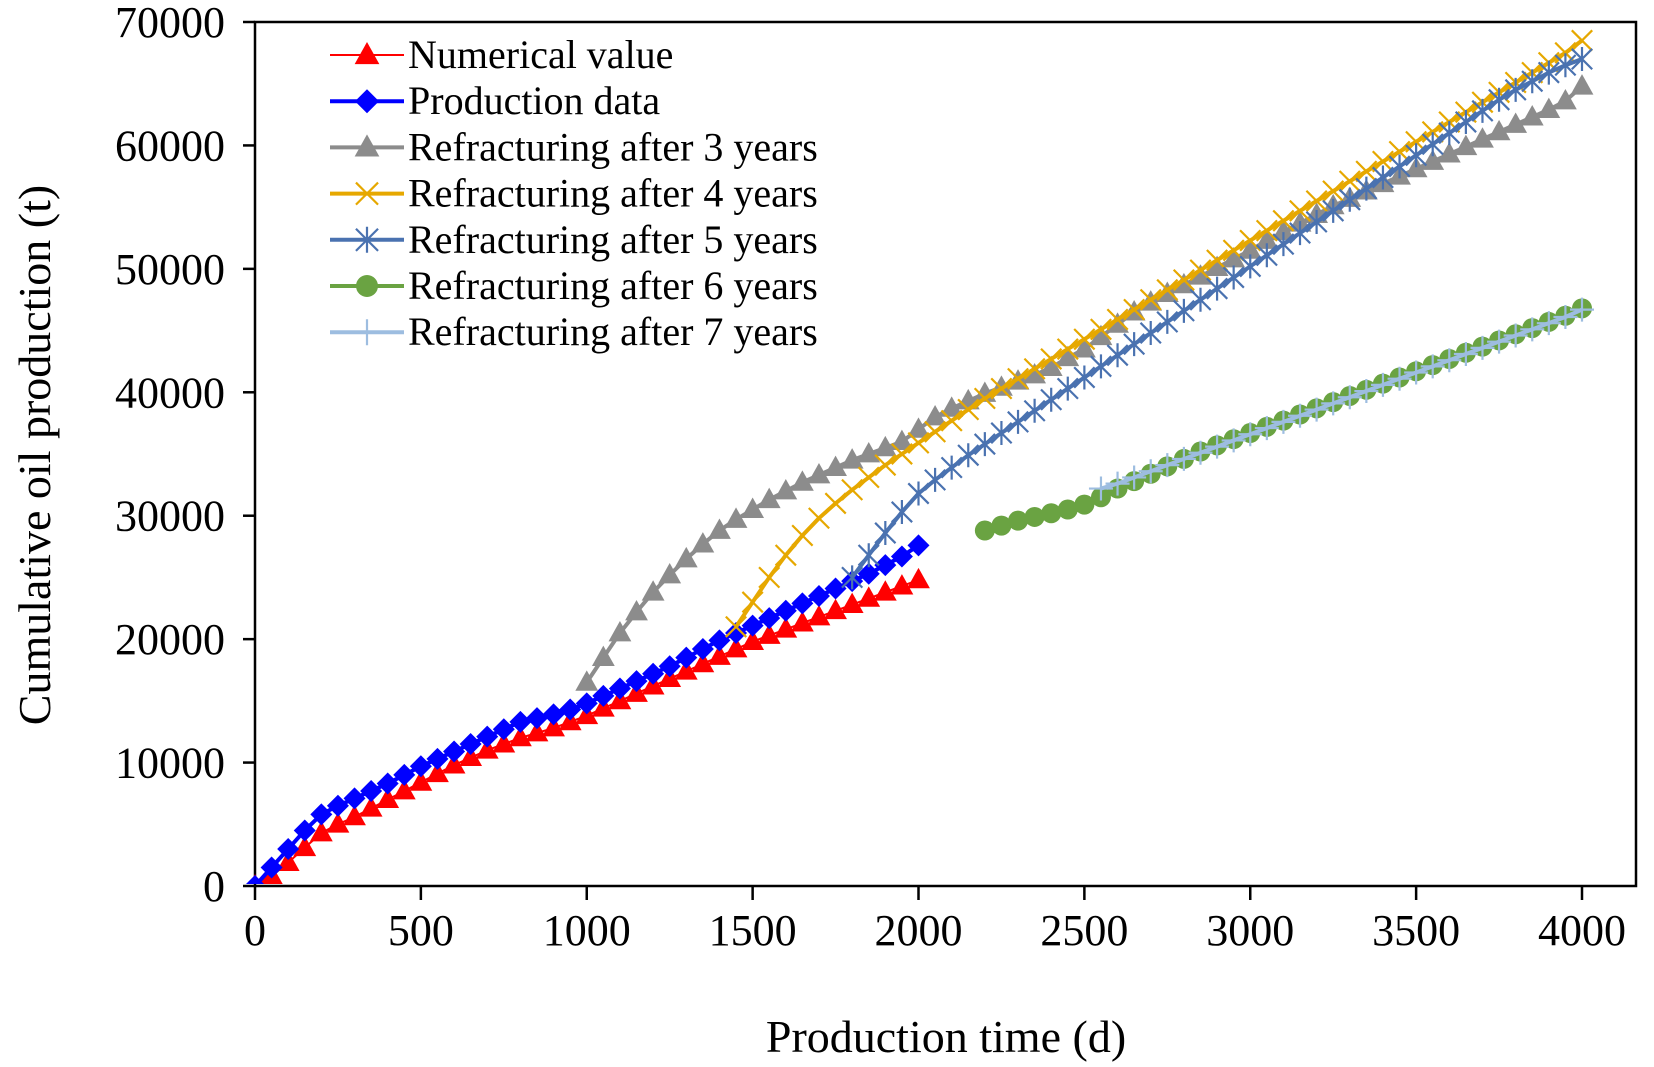  What do you see at coordinates (1250, 930) in the screenshot?
I see `x-tick-label: 3000` at bounding box center [1250, 930].